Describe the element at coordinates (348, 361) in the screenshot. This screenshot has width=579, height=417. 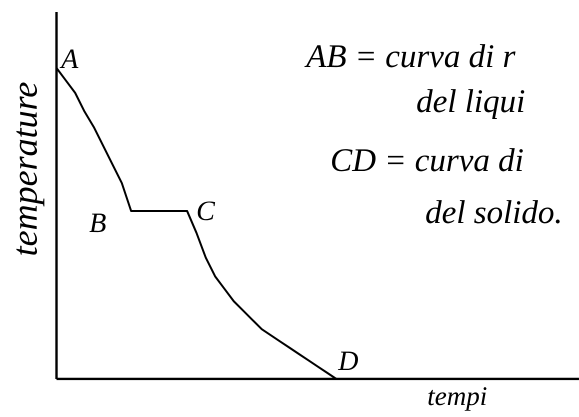
I see `annotation: D` at that location.